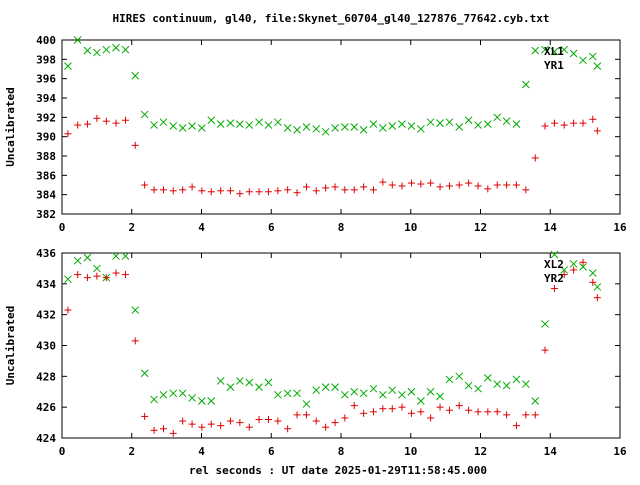  I want to click on x-tick-label: 6, so click(271, 227).